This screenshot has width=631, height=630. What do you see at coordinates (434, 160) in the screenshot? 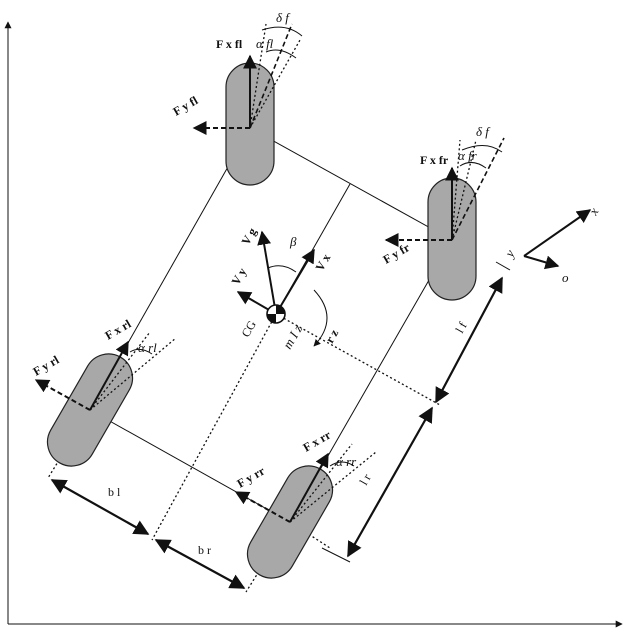
I see `label-fx-fr: F x fr` at bounding box center [434, 160].